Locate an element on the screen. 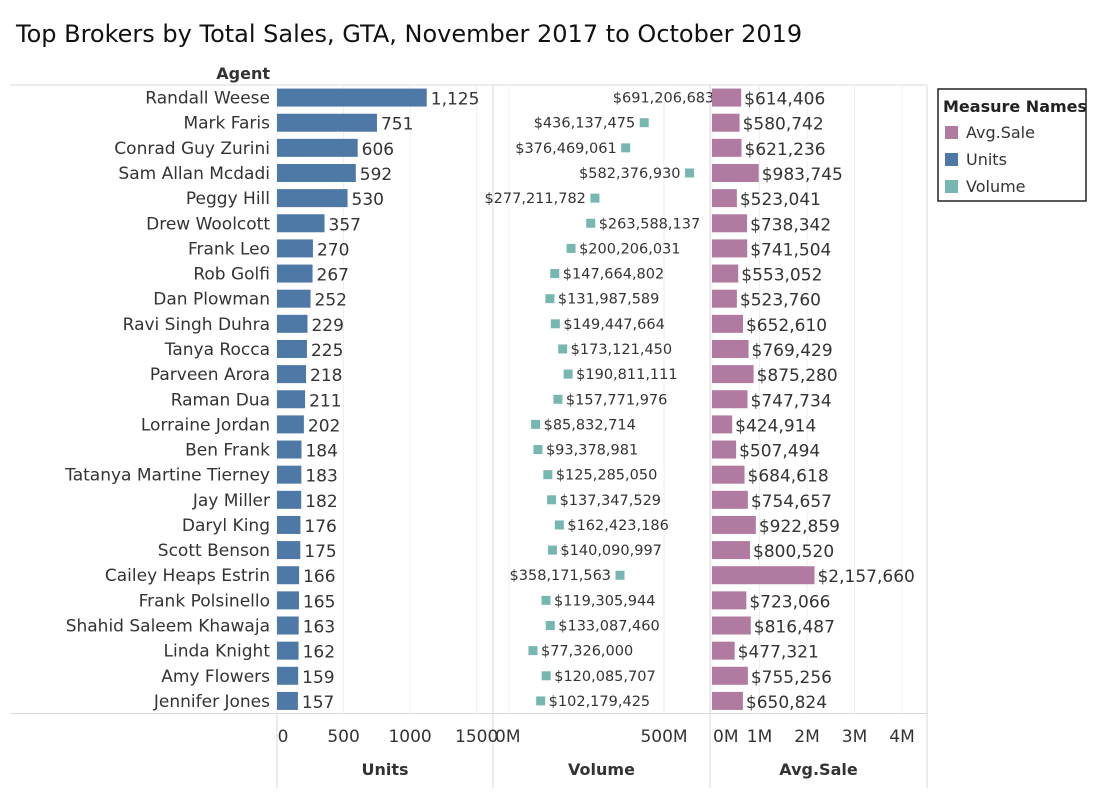 The image size is (1100, 800). agent-label: Ravi Singh Duhra is located at coordinates (196, 325).